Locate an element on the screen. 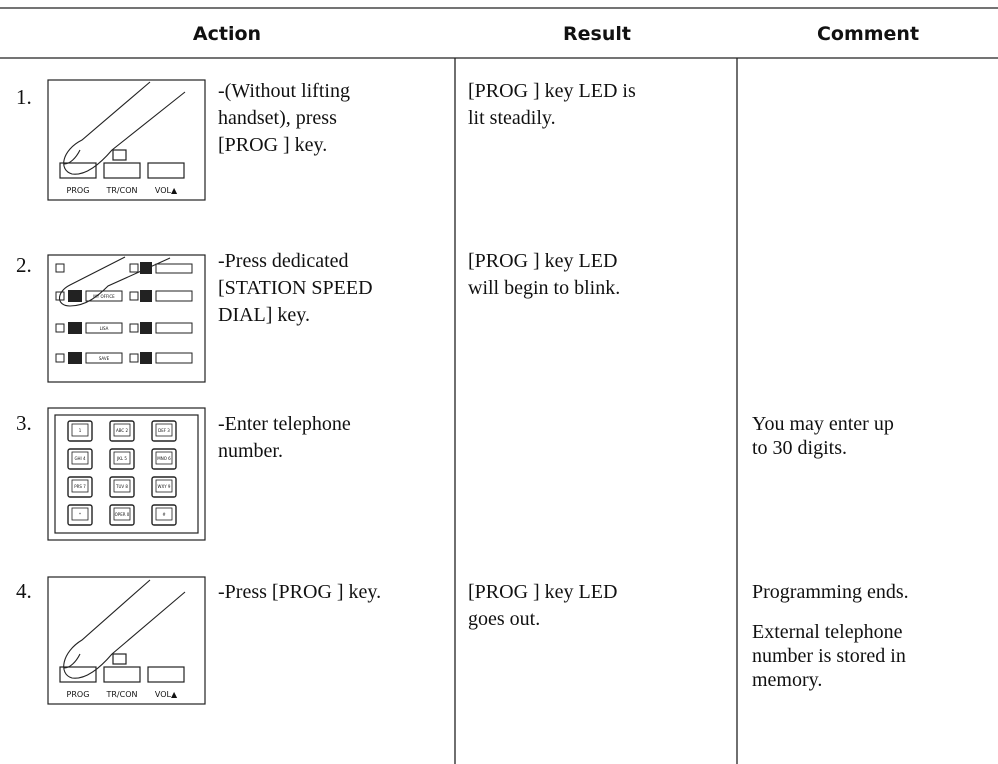 The height and width of the screenshot is (764, 998). key-label: ABC 2 is located at coordinates (122, 430).